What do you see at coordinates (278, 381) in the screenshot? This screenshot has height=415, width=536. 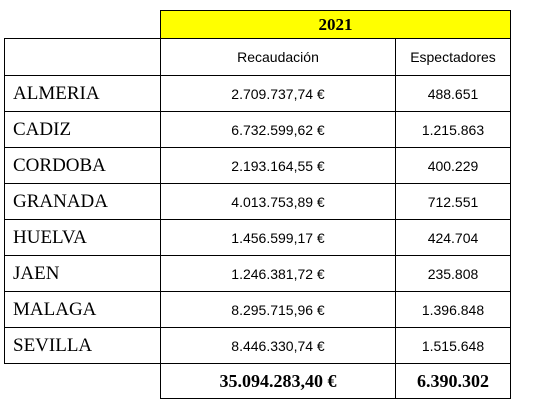 I see `total-cell: 35.094.283,40 €` at bounding box center [278, 381].